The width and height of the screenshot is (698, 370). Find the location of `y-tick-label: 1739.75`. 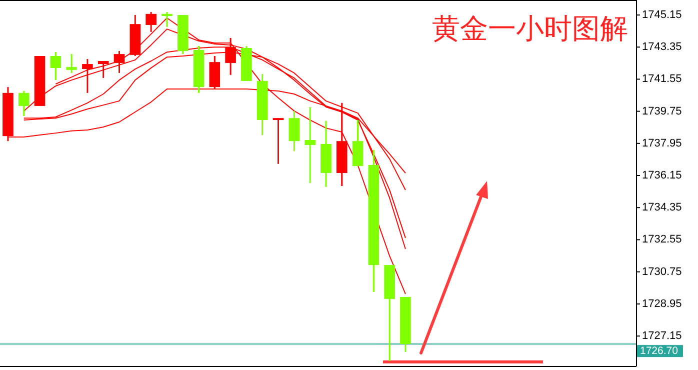

y-tick-label: 1739.75 is located at coordinates (662, 111).